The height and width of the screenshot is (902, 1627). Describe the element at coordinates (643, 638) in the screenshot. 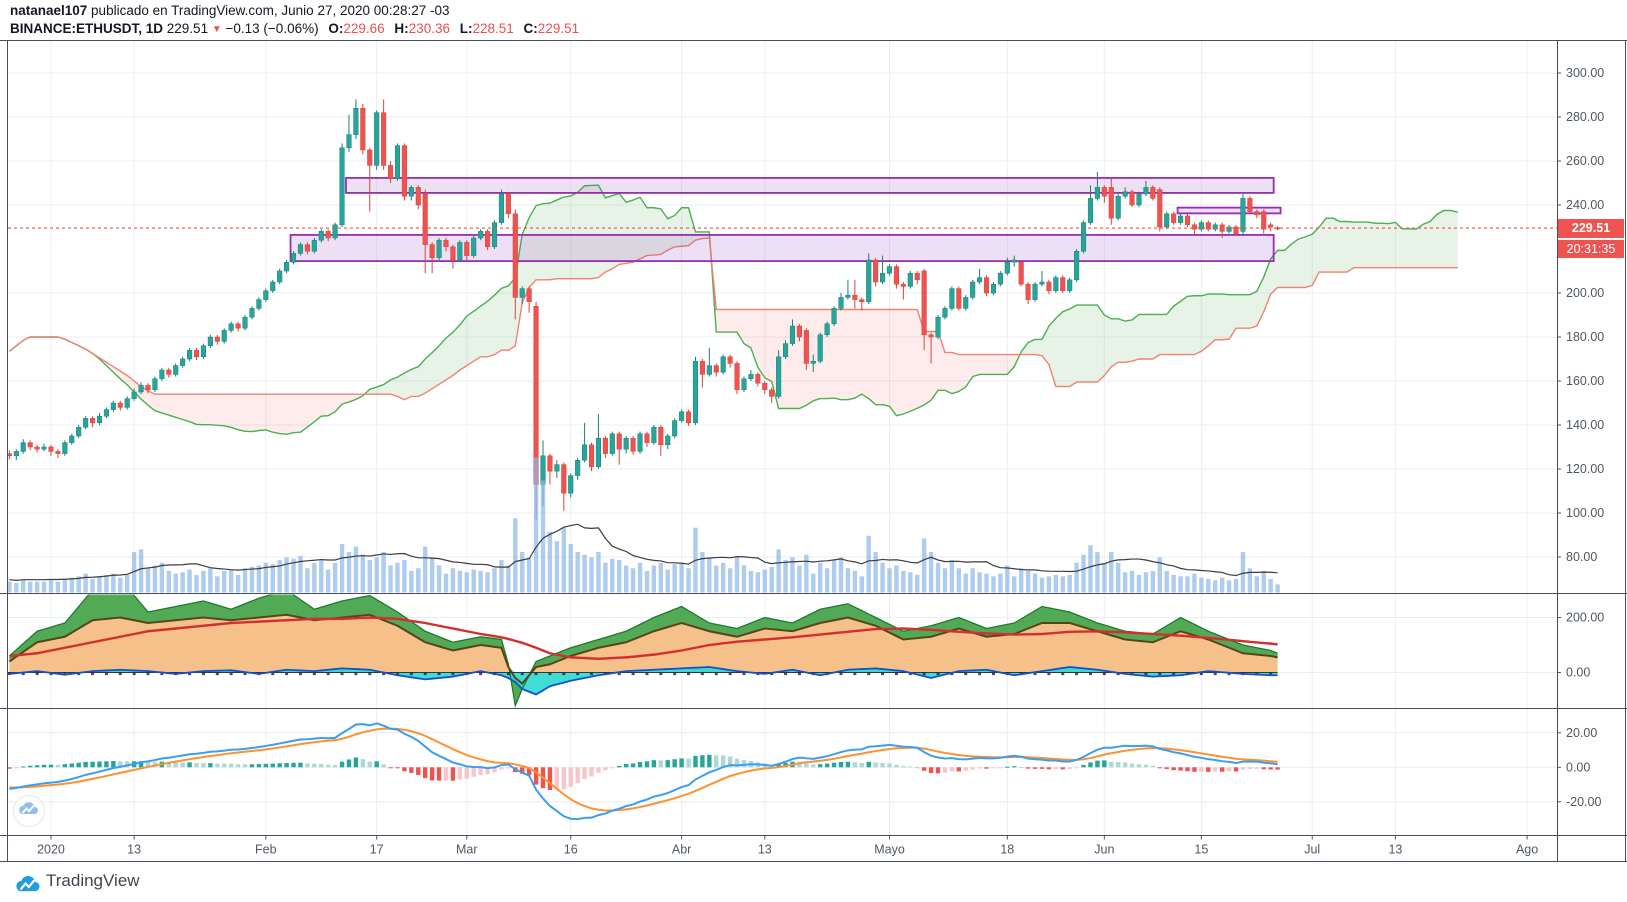

I see `oscillator-red-line` at that location.